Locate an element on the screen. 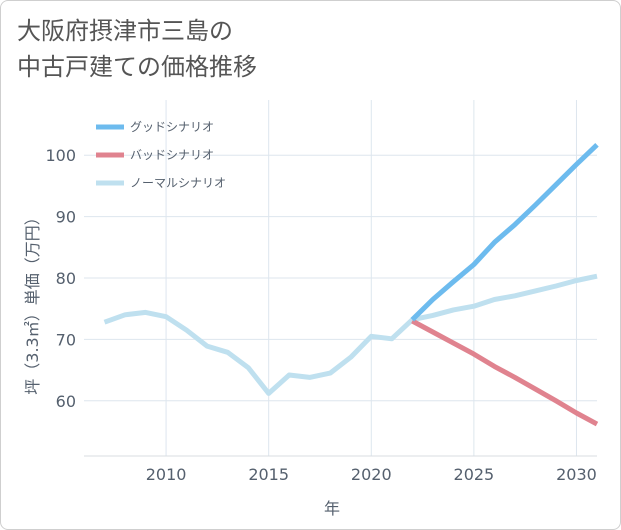 This screenshot has height=530, width=621. x-tick-label: 2015 is located at coordinates (268, 474).